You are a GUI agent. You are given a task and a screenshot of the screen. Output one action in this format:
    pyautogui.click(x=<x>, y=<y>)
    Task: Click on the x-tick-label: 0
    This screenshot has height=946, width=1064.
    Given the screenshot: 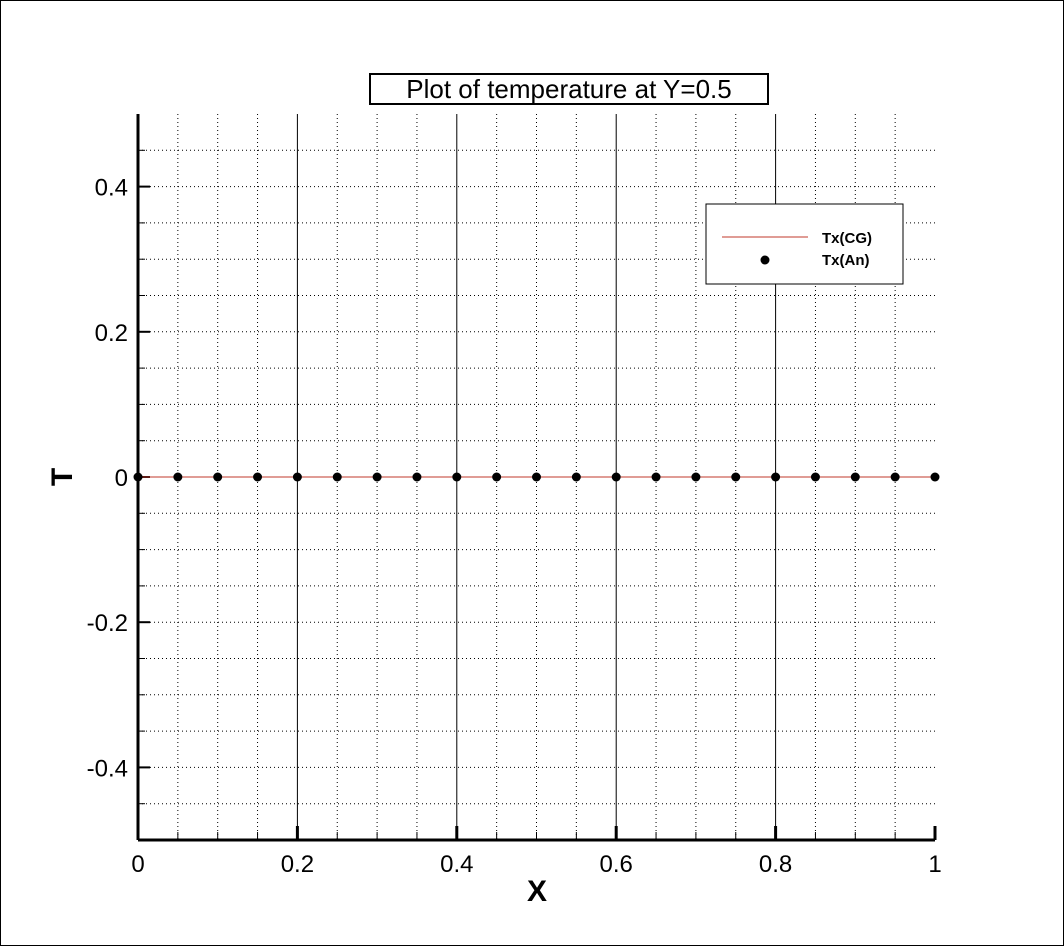 What is the action you would take?
    pyautogui.click(x=137, y=864)
    